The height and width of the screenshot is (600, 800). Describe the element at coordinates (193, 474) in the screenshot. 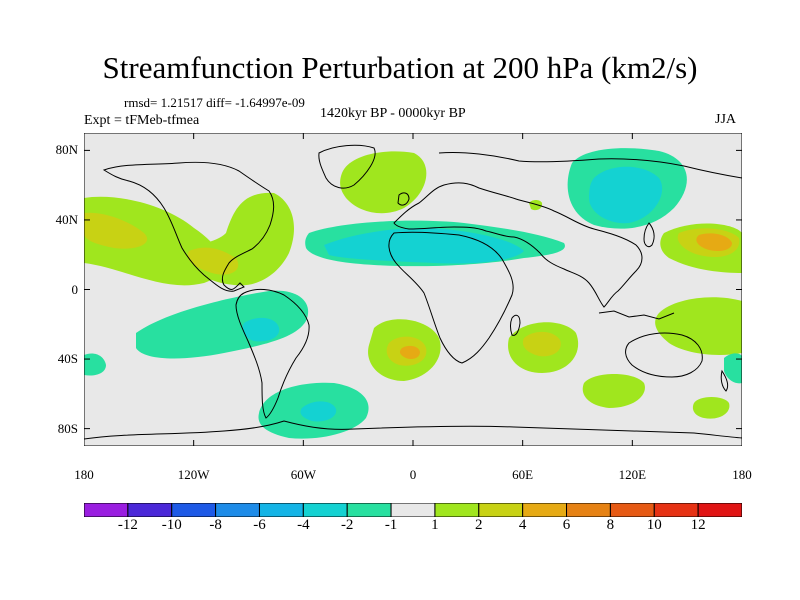

I see `lon-label-120W: 120W` at that location.